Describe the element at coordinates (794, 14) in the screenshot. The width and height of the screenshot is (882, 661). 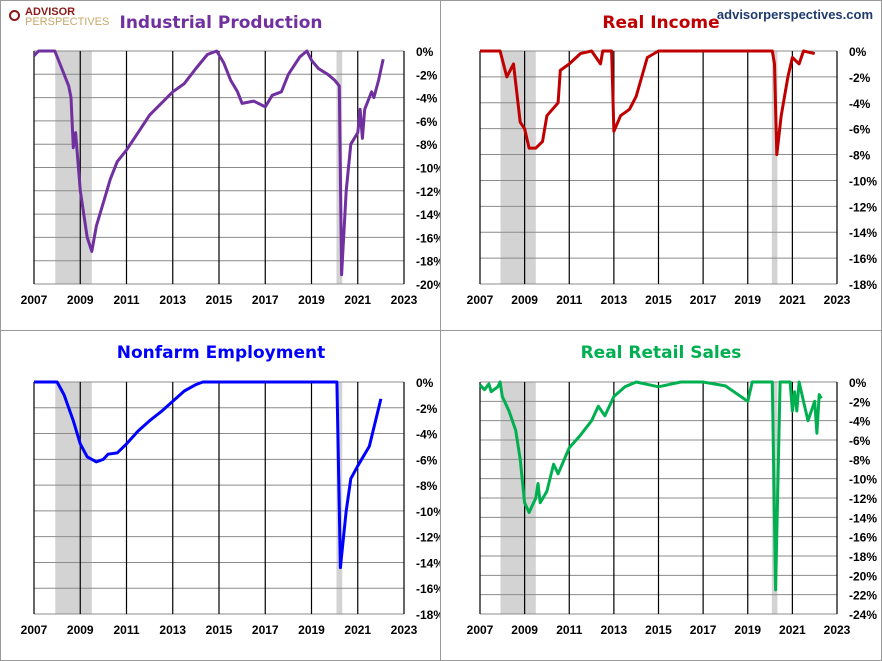
I see `site-url: advisorperspectives.com` at that location.